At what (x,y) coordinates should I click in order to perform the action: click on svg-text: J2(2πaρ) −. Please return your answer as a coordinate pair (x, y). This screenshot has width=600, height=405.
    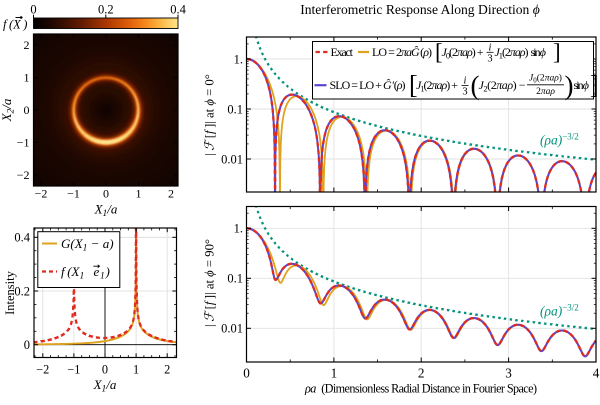
    Looking at the image, I should click on (502, 86).